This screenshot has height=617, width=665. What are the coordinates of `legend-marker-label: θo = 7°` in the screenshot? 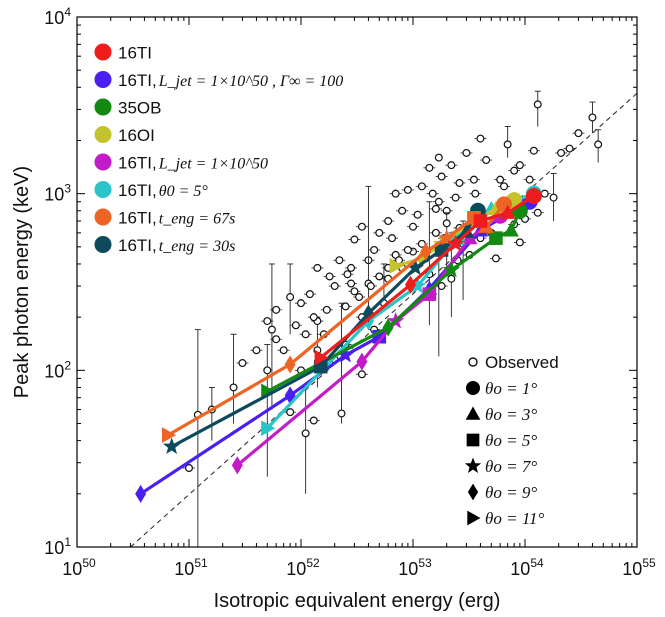 It's located at (511, 466).